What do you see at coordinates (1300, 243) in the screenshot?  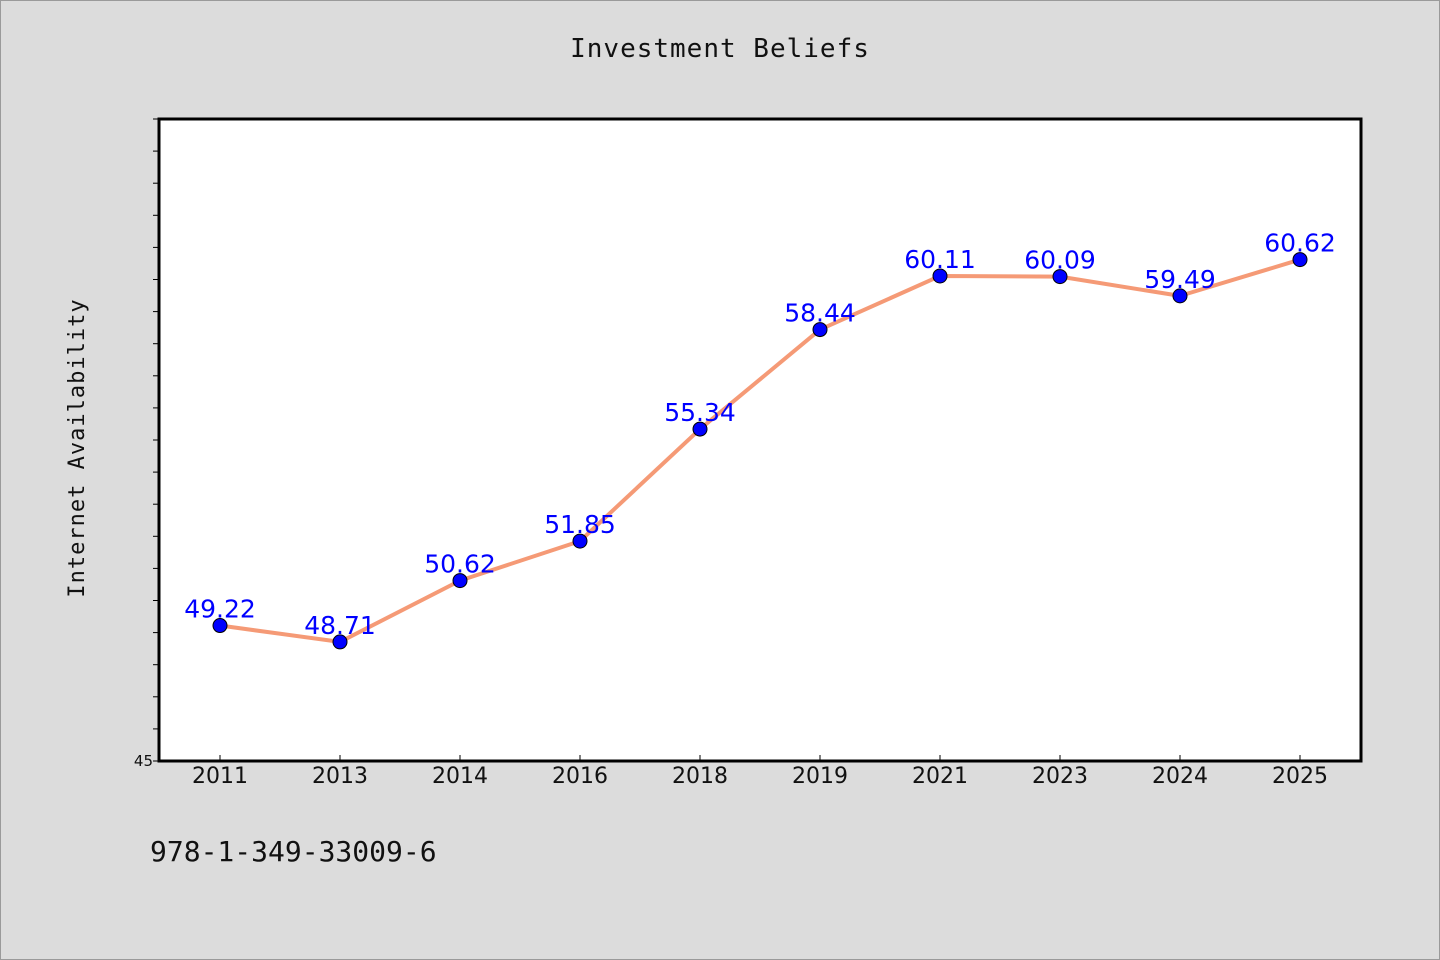 I see `data-label: 60.62` at bounding box center [1300, 243].